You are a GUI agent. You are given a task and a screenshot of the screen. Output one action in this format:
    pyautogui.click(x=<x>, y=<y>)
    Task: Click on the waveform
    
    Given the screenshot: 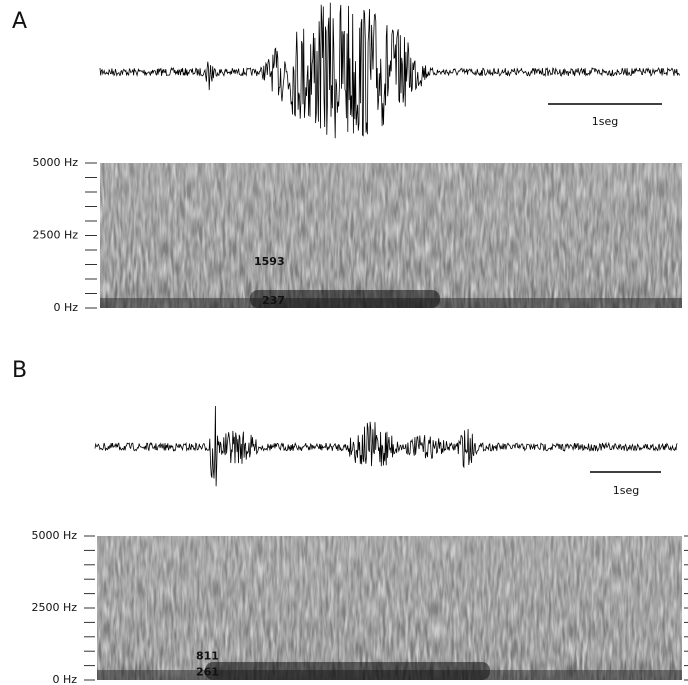 What is the action you would take?
    pyautogui.click(x=386, y=446)
    